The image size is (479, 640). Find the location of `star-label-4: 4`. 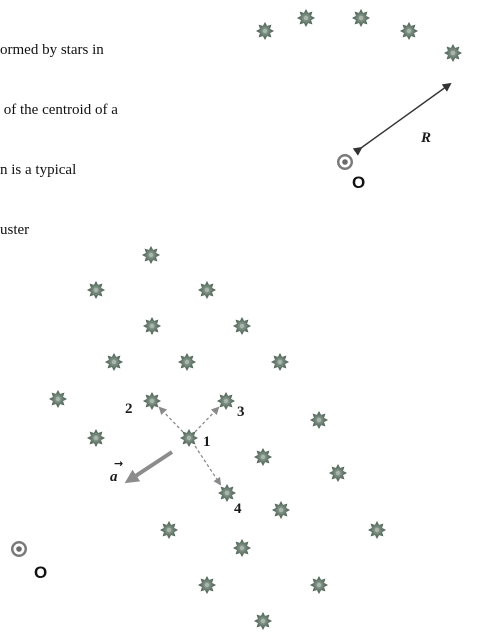

star-label-4: 4 is located at coordinates (238, 509).